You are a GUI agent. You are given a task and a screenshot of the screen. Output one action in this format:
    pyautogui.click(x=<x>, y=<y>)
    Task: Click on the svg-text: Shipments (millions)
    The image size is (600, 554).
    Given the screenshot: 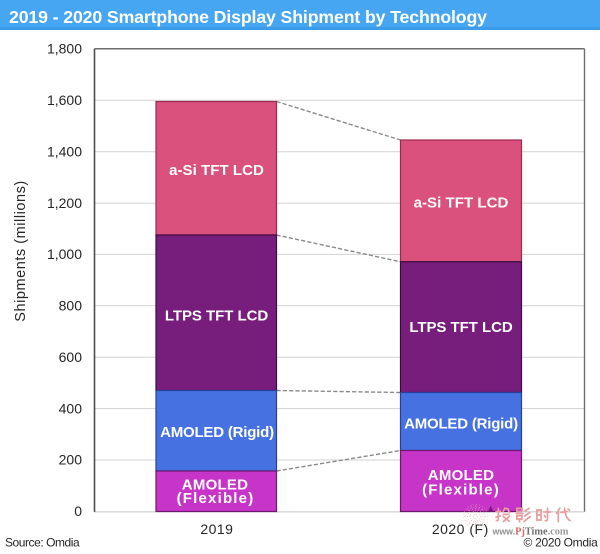 What is the action you would take?
    pyautogui.click(x=21, y=251)
    